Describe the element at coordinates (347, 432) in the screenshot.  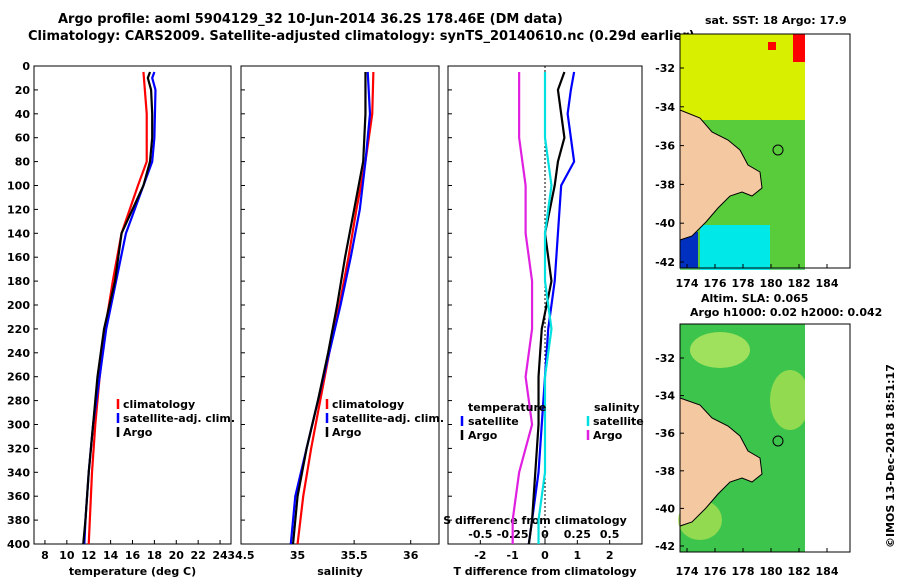
I see `salinity-legend-label: Argo` at that location.